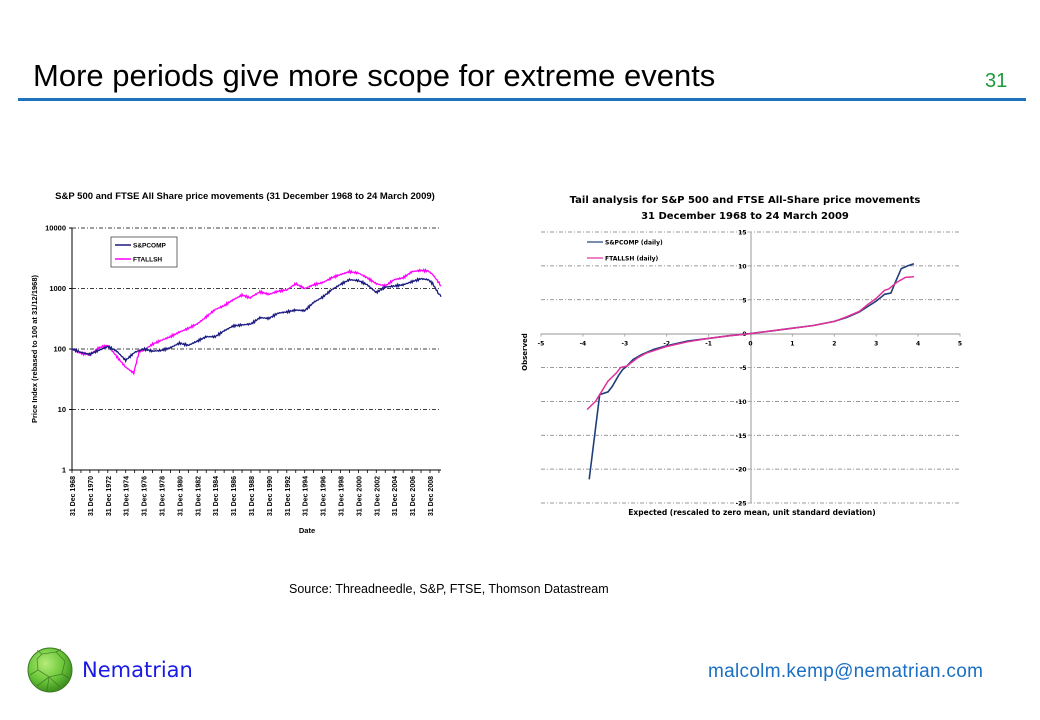  Describe the element at coordinates (846, 671) in the screenshot. I see `contact-email: malcolm.kemp@nematrian.com` at that location.